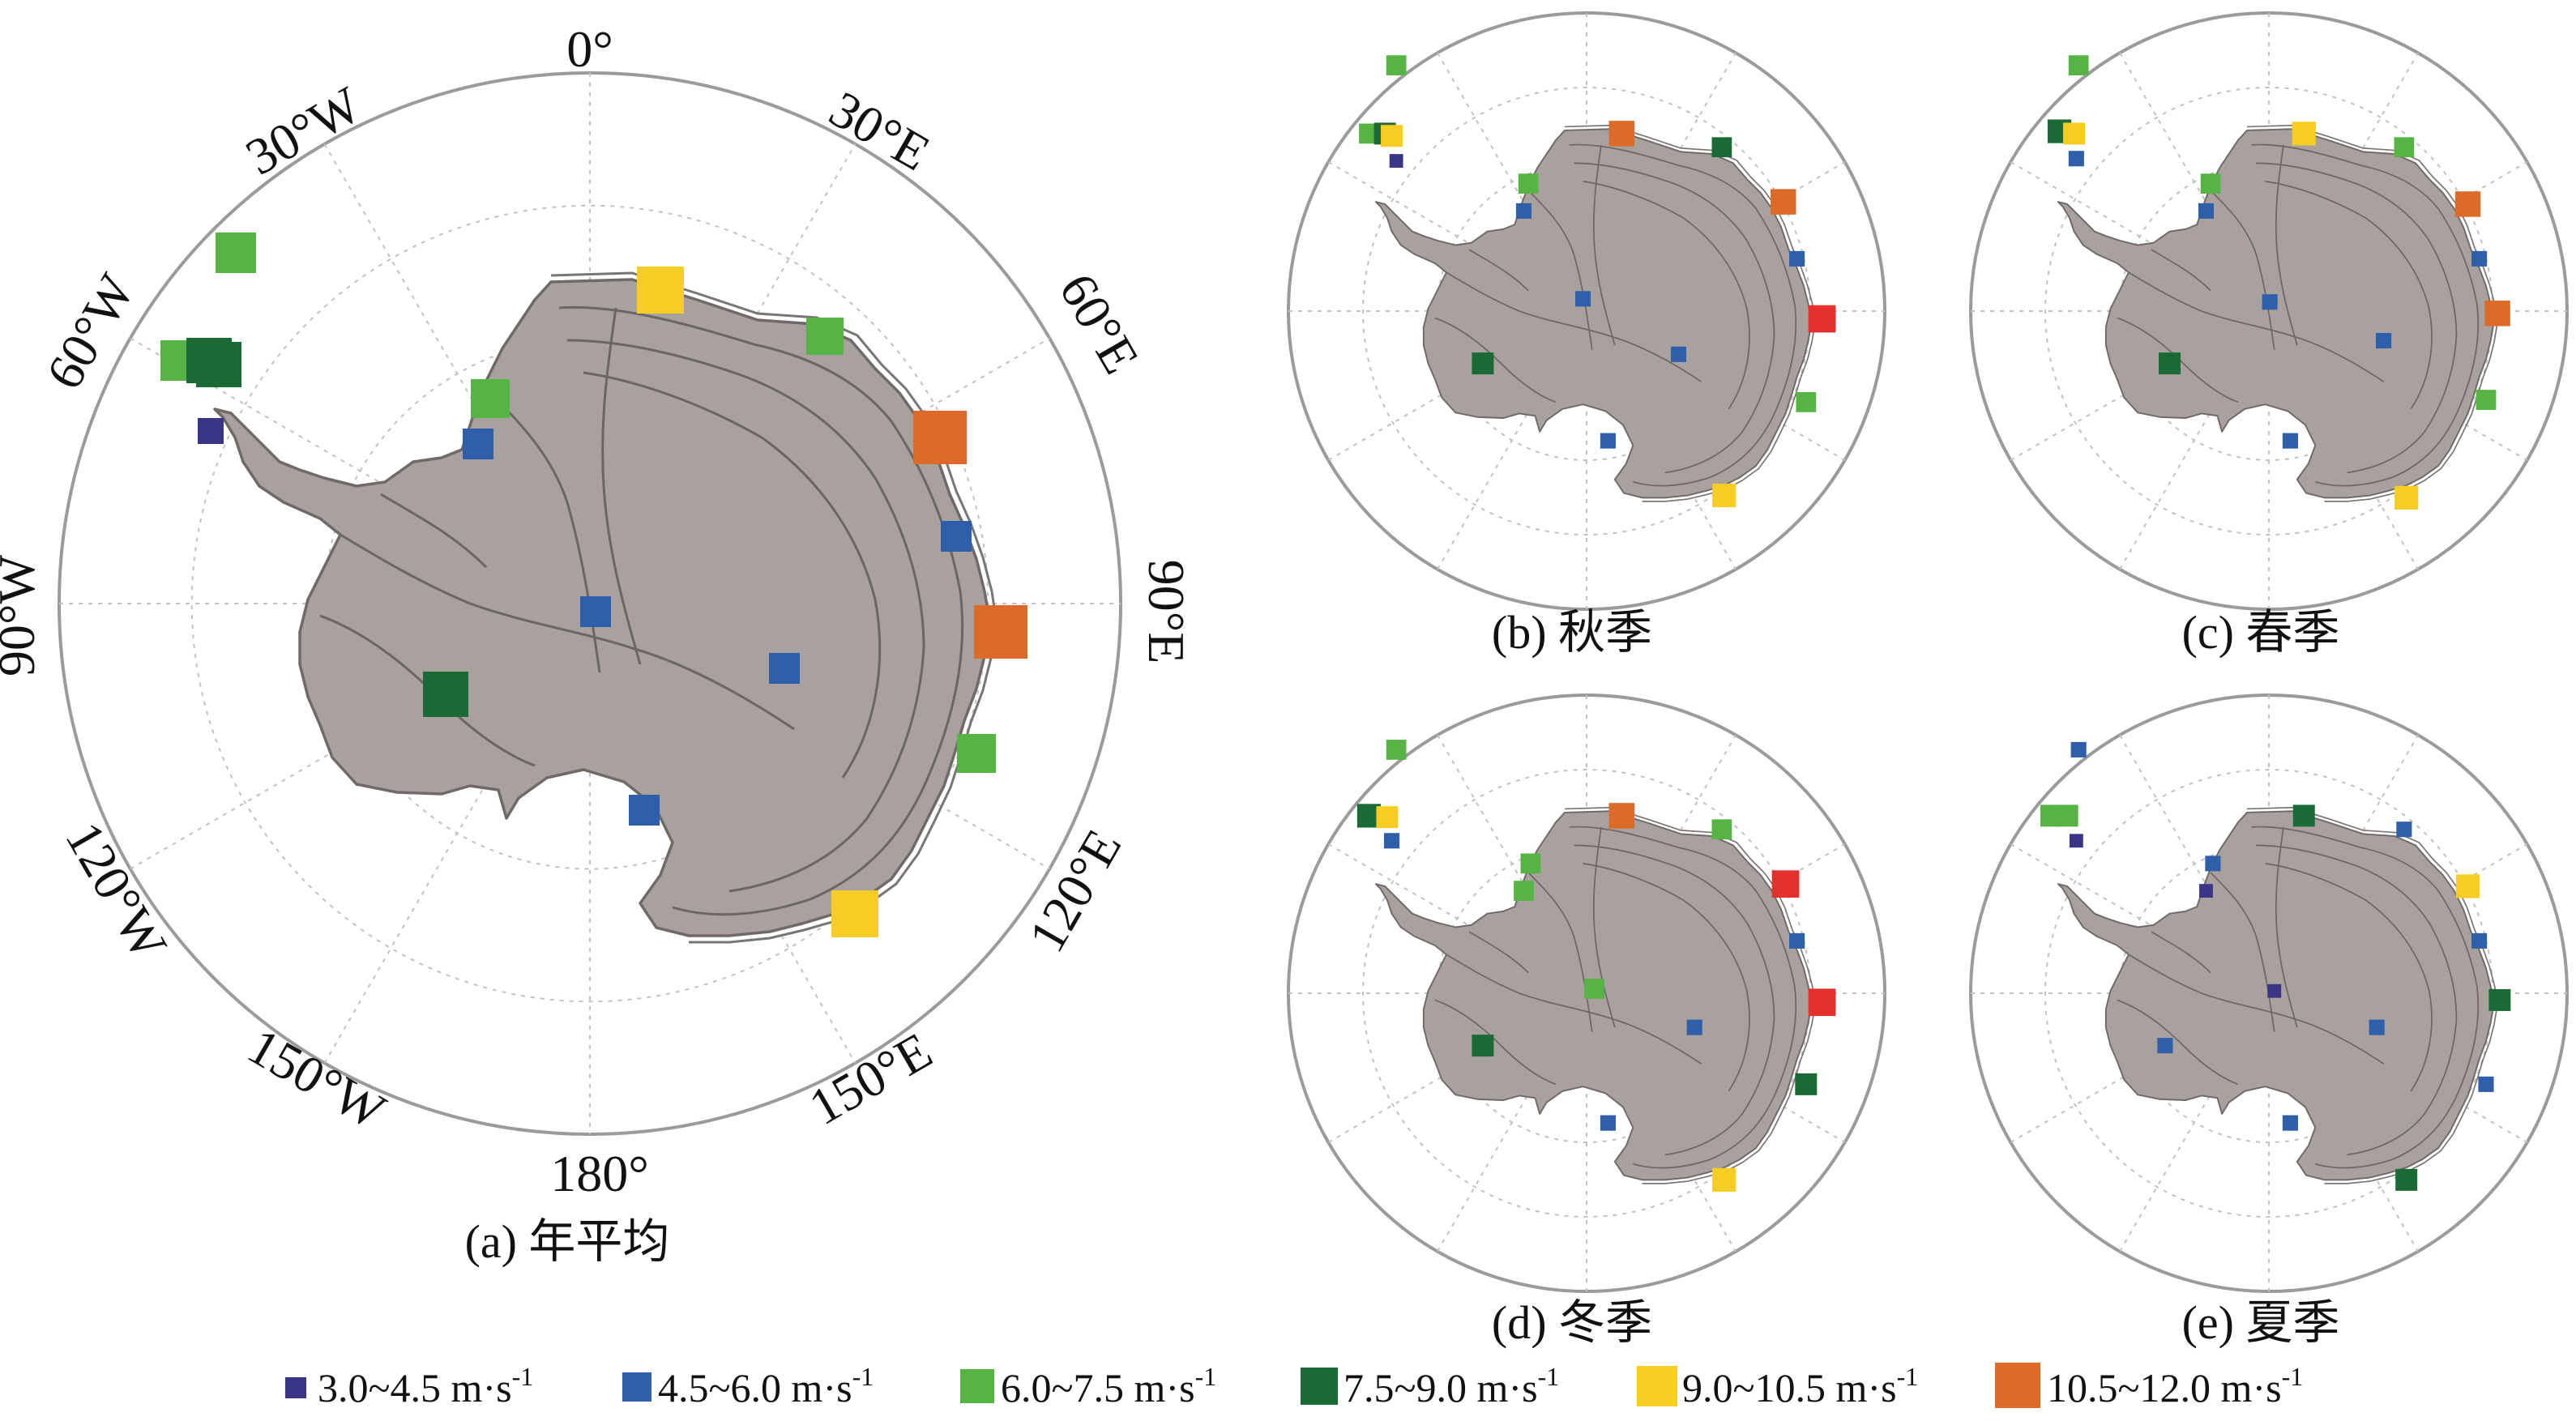 The width and height of the screenshot is (2576, 1421). I want to click on legend-item-10.5-12: 10.5~12.0 m·s-1, so click(2149, 1386).